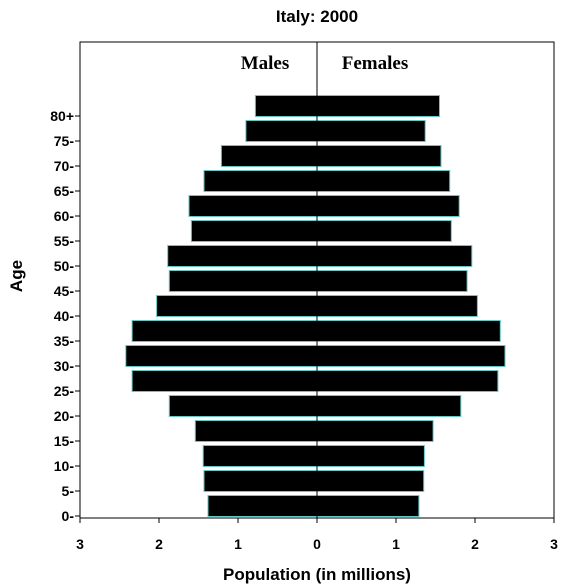  I want to click on age-tick-label-9: 45-, so click(64, 291).